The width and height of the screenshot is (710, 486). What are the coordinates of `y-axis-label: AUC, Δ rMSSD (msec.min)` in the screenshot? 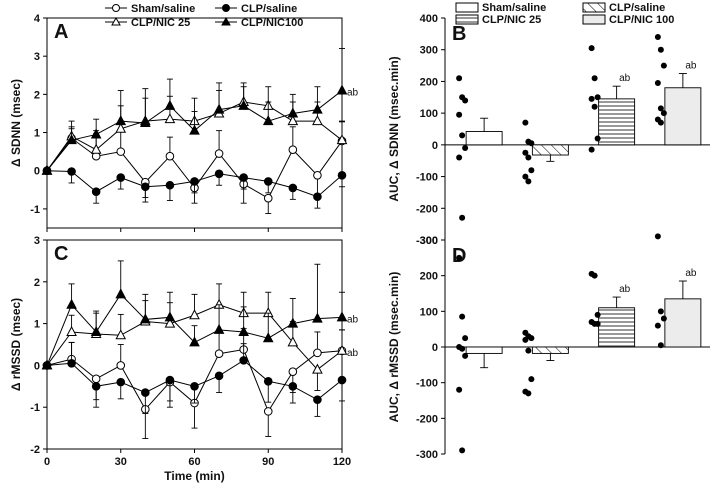 It's located at (394, 347).